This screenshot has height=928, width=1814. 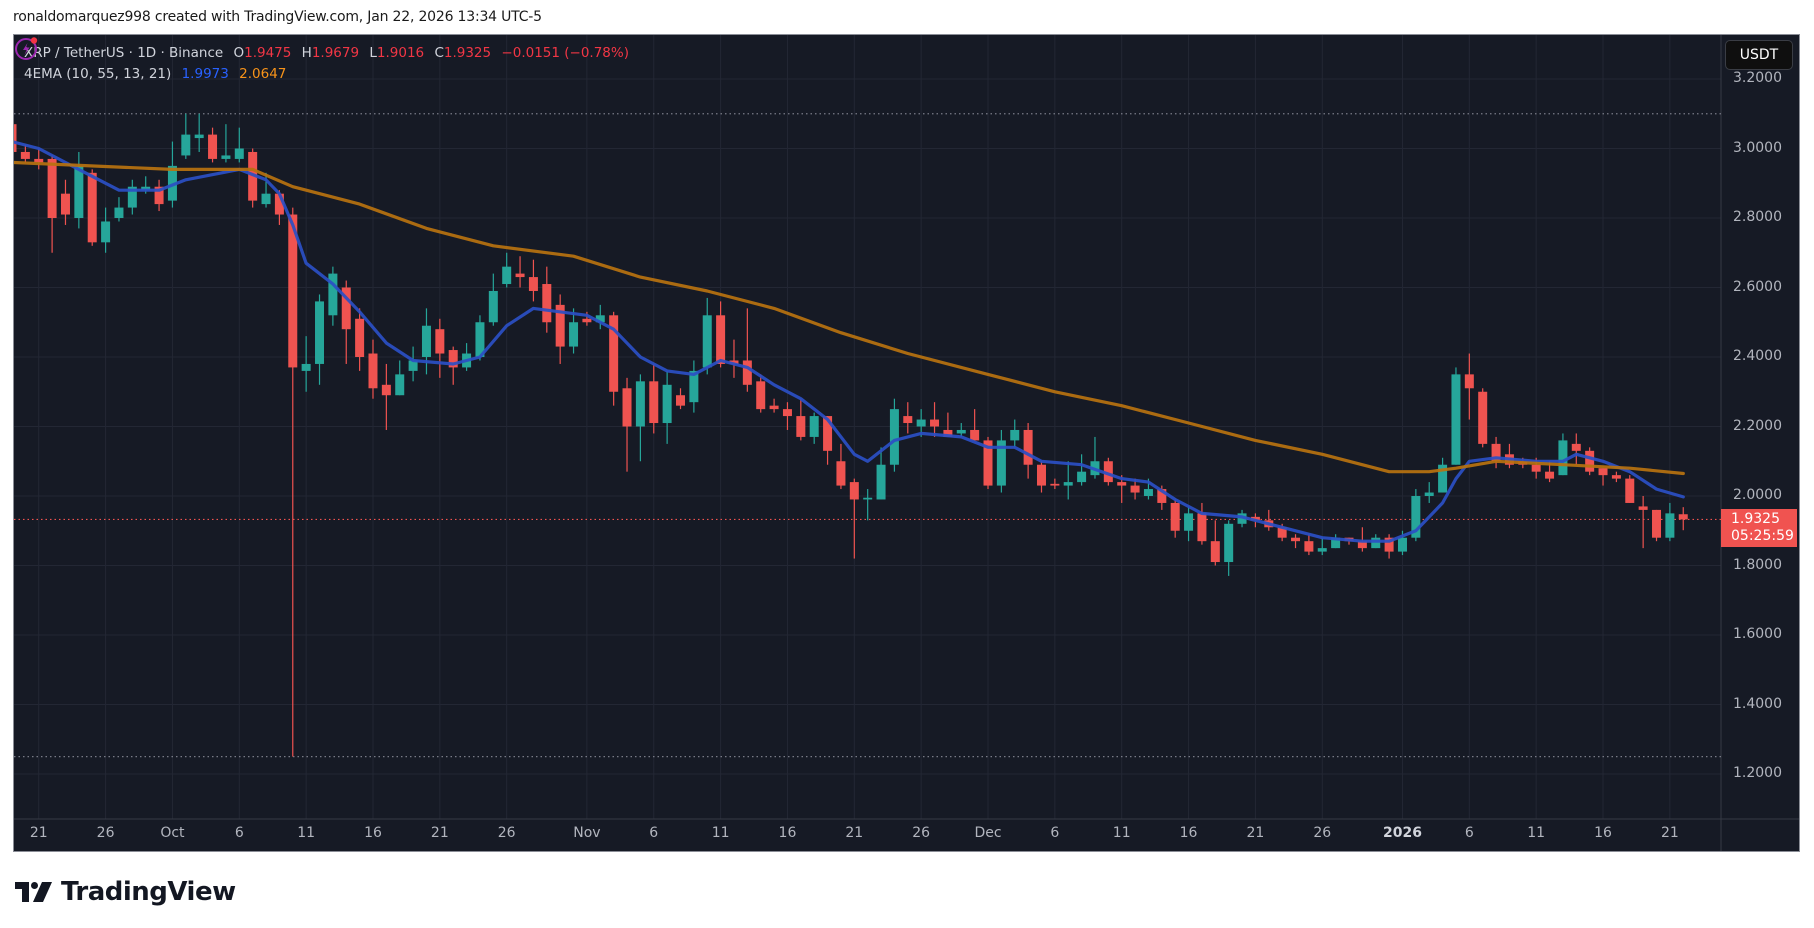 I want to click on ema-fast-value: 1.9973, so click(x=205, y=74).